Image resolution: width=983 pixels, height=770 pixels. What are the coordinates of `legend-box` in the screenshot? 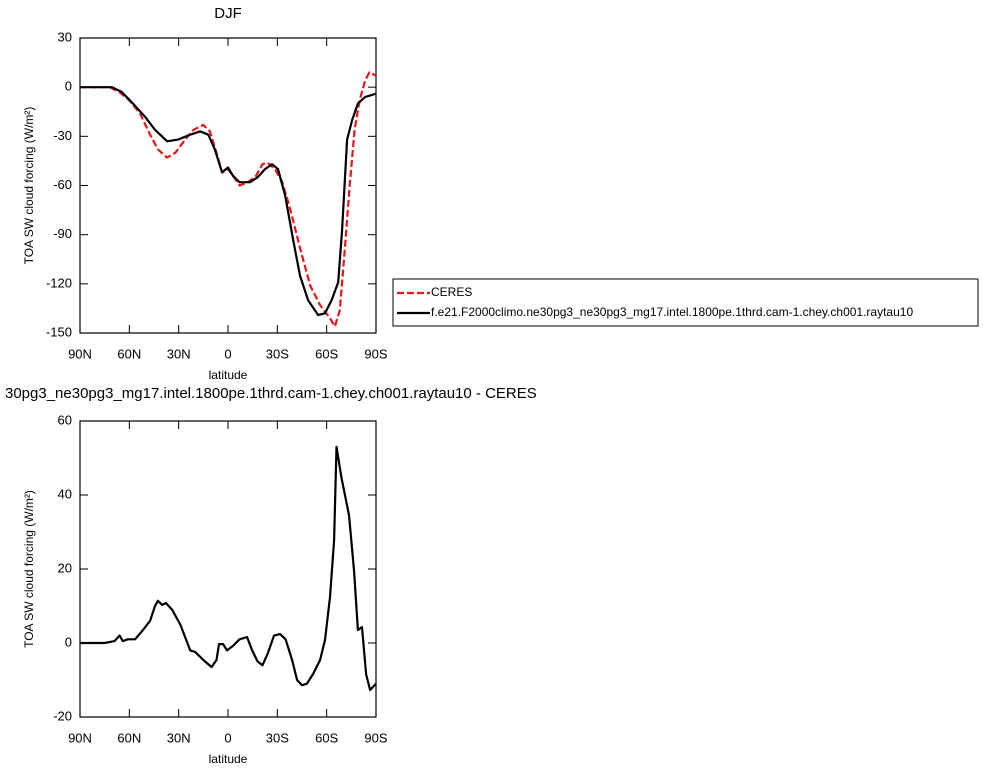 It's located at (685, 302).